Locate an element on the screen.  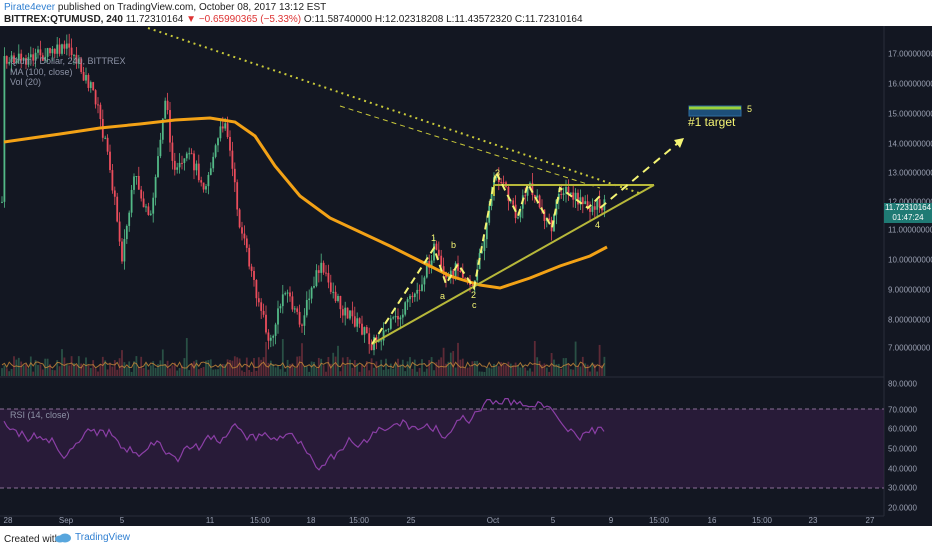
rsi-indicator-label: RSI (14, close) is located at coordinates (40, 415).